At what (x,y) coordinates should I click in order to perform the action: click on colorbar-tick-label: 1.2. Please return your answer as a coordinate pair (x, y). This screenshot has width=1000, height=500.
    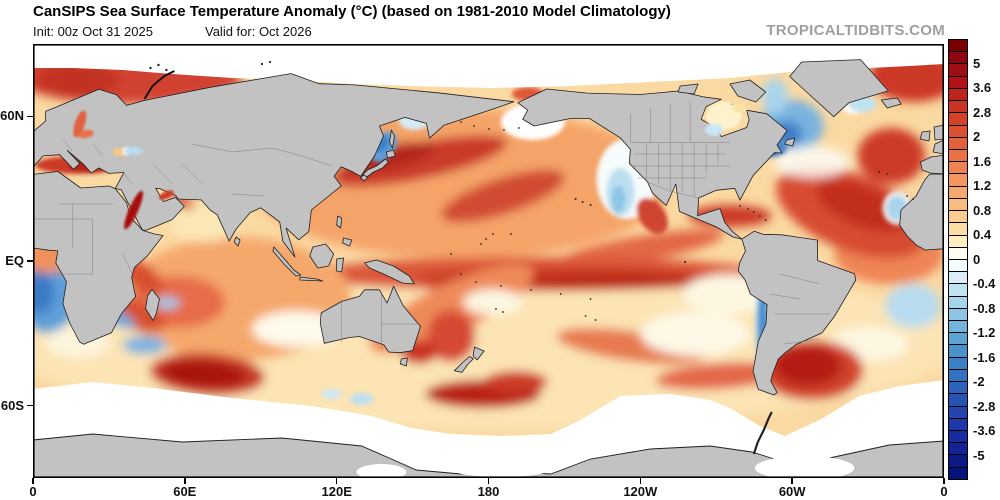
    Looking at the image, I should click on (982, 185).